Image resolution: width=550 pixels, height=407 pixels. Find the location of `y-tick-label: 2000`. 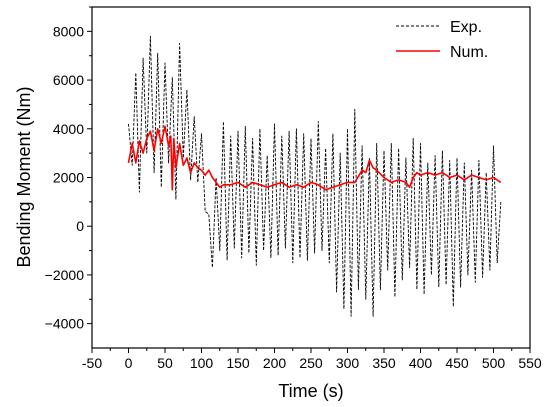

y-tick-label: 2000 is located at coordinates (68, 178).